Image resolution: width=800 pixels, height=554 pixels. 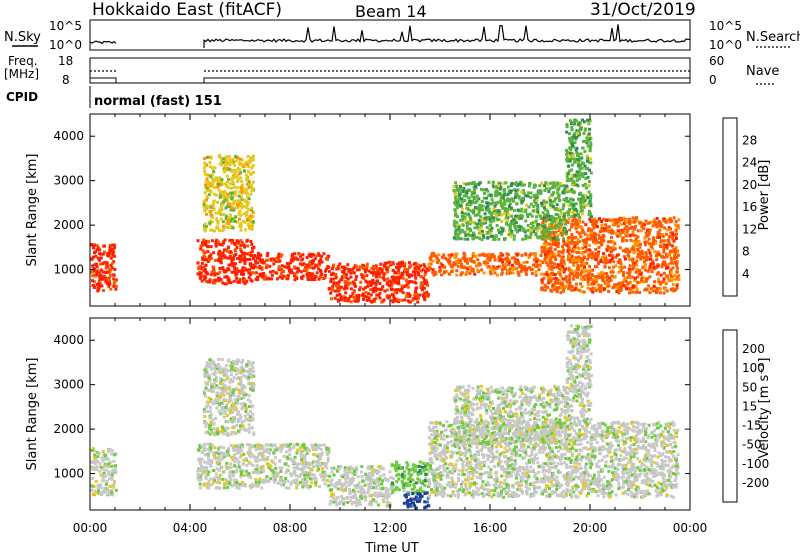 I want to click on noise-tick-right-top: 10^5, so click(x=725, y=26).